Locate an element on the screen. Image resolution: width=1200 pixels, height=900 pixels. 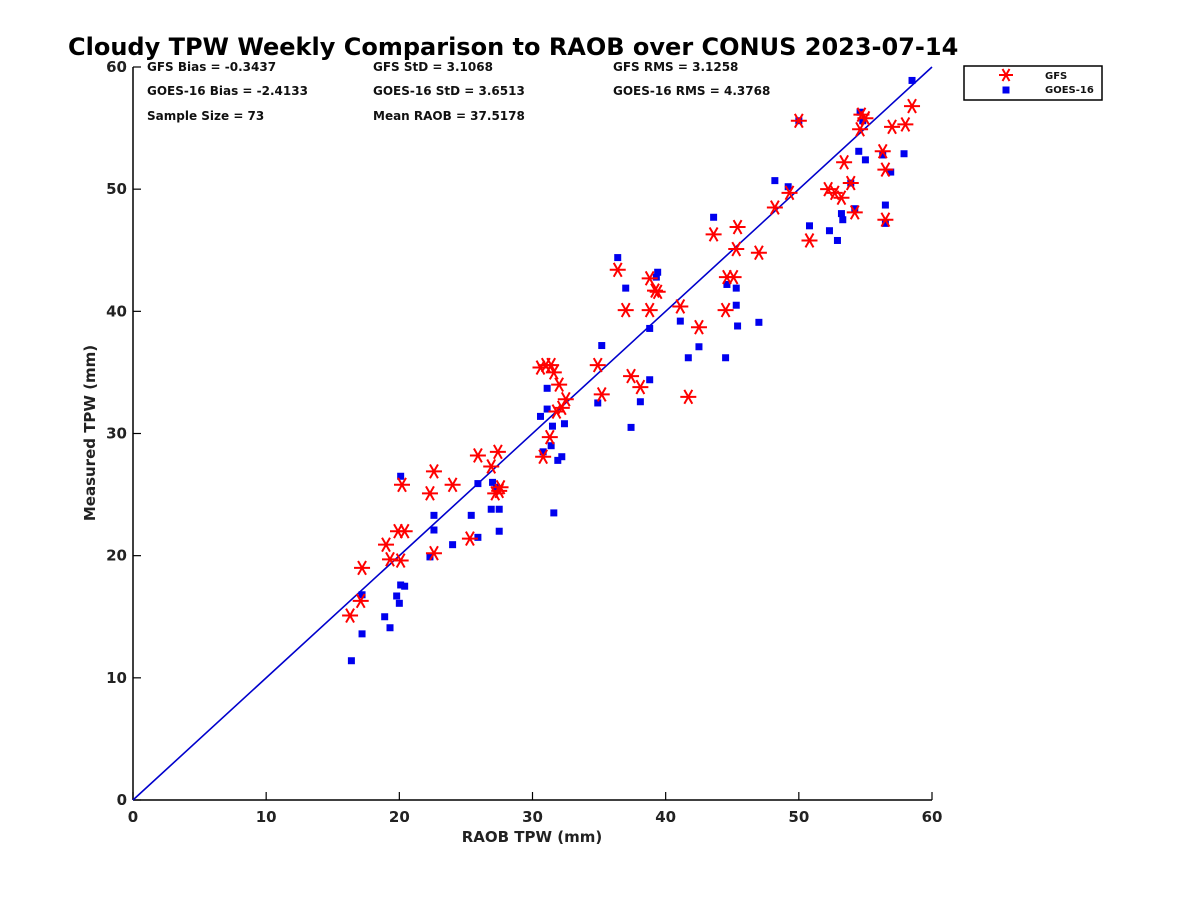
x-tick-label: 40 is located at coordinates (665, 817).